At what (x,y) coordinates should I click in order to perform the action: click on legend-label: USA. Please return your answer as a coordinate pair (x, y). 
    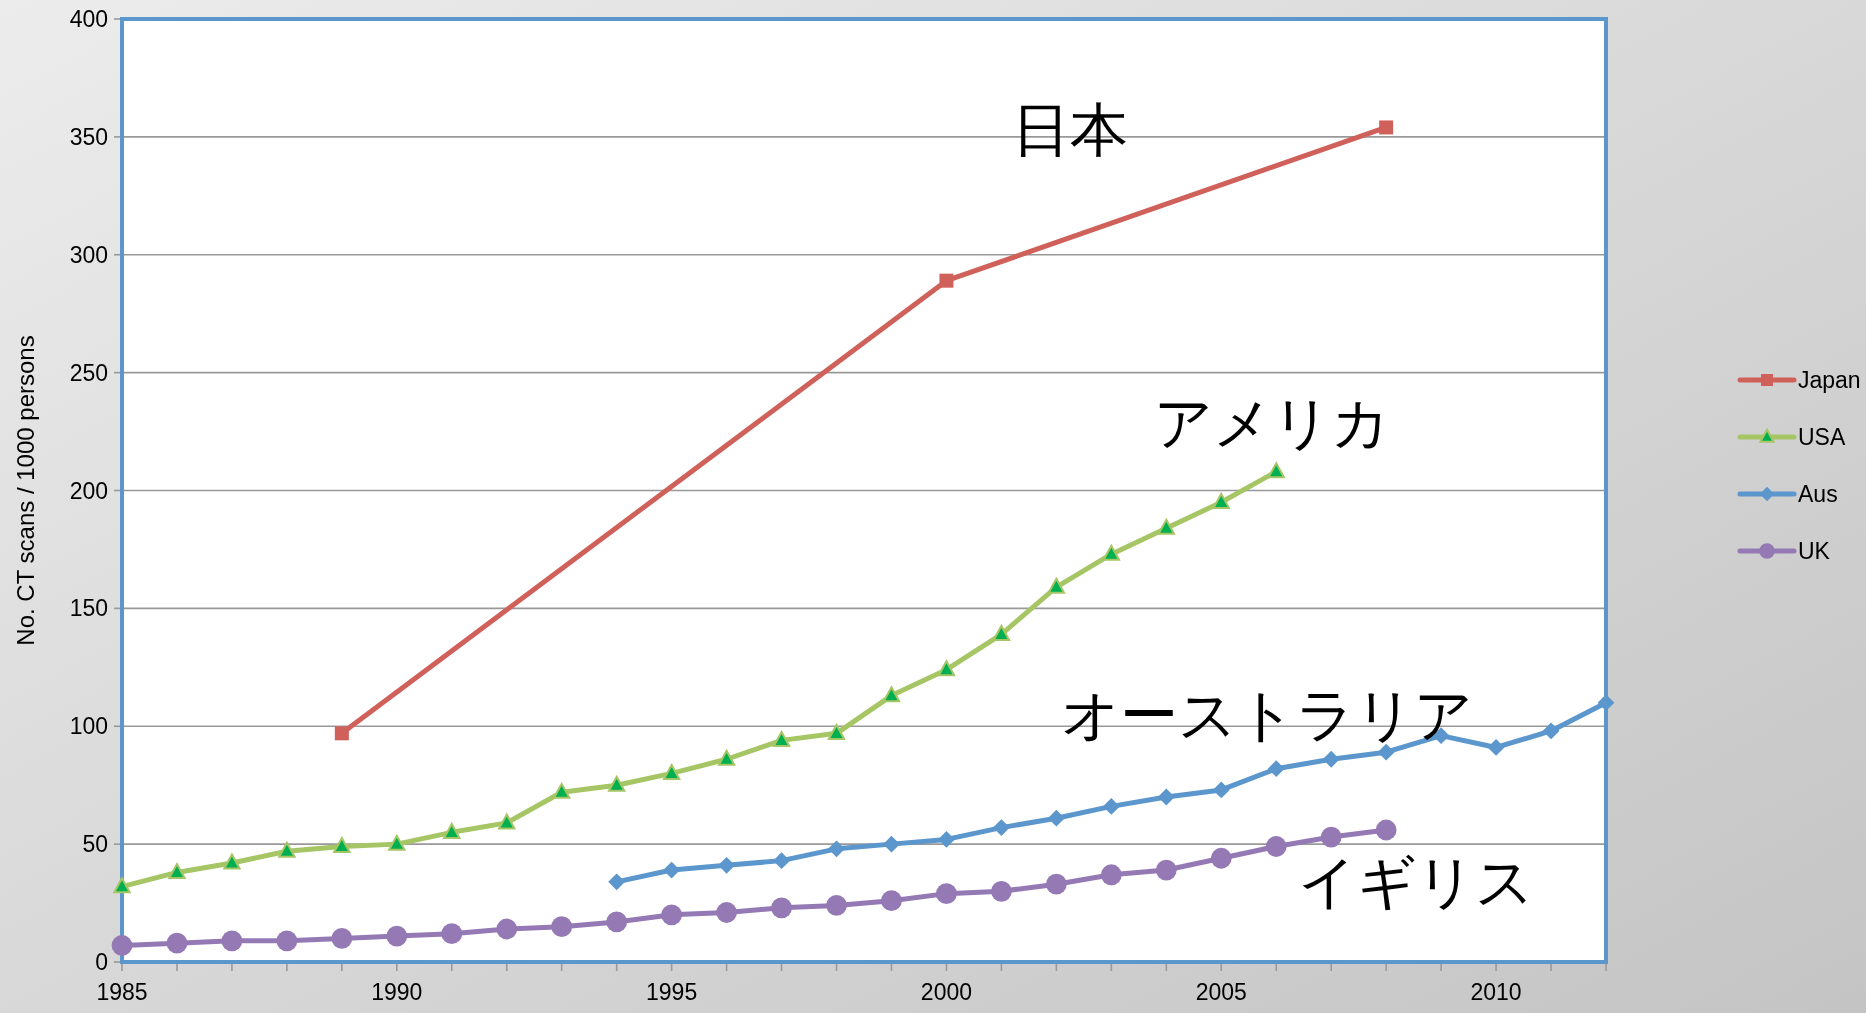
    Looking at the image, I should click on (1822, 437).